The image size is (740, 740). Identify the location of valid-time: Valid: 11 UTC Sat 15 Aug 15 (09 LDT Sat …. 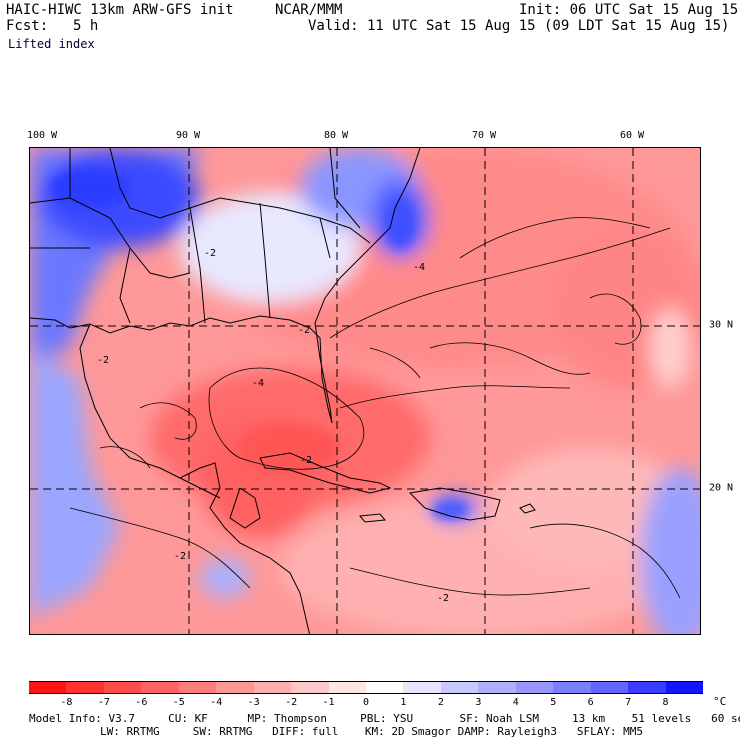
(519, 26).